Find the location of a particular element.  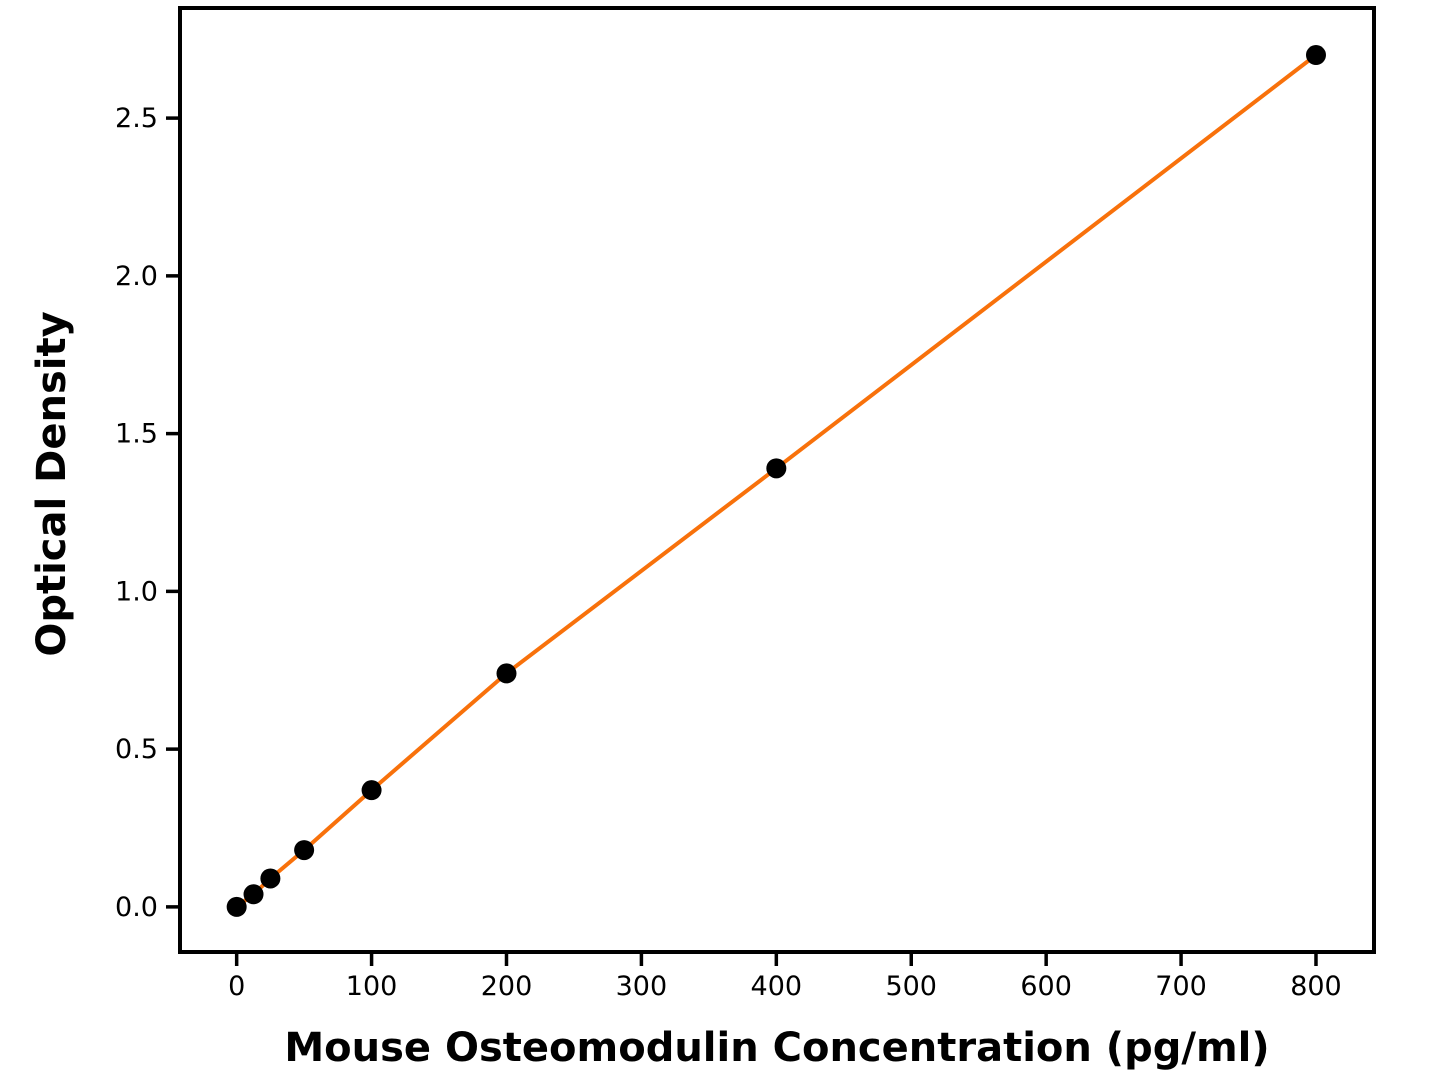

x-tick-label: 700 is located at coordinates (1181, 986).